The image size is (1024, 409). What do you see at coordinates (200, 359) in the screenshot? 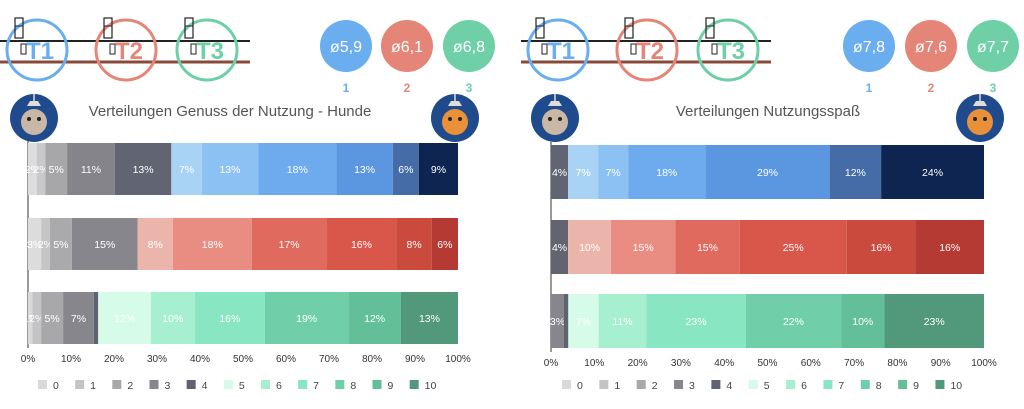
I see `x-tick-label: 40%` at bounding box center [200, 359].